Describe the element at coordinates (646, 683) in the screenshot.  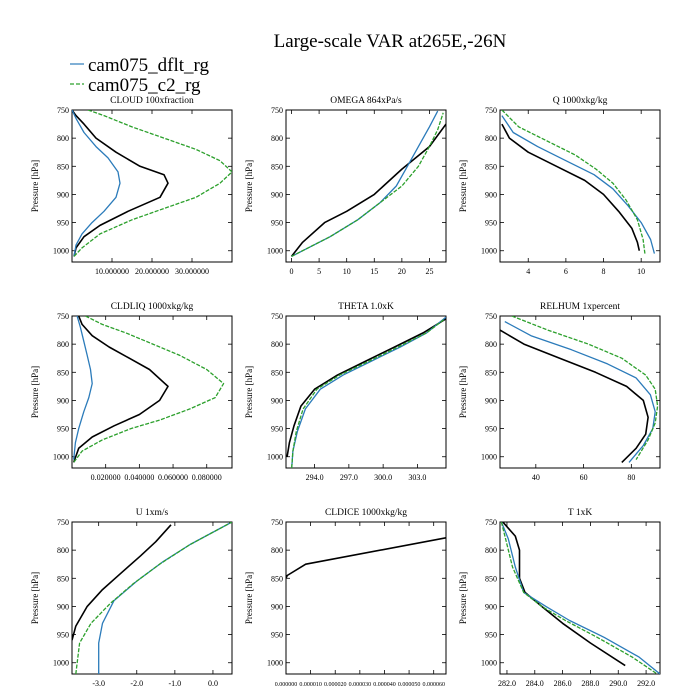
I see `x-tick-label: 292.0` at that location.